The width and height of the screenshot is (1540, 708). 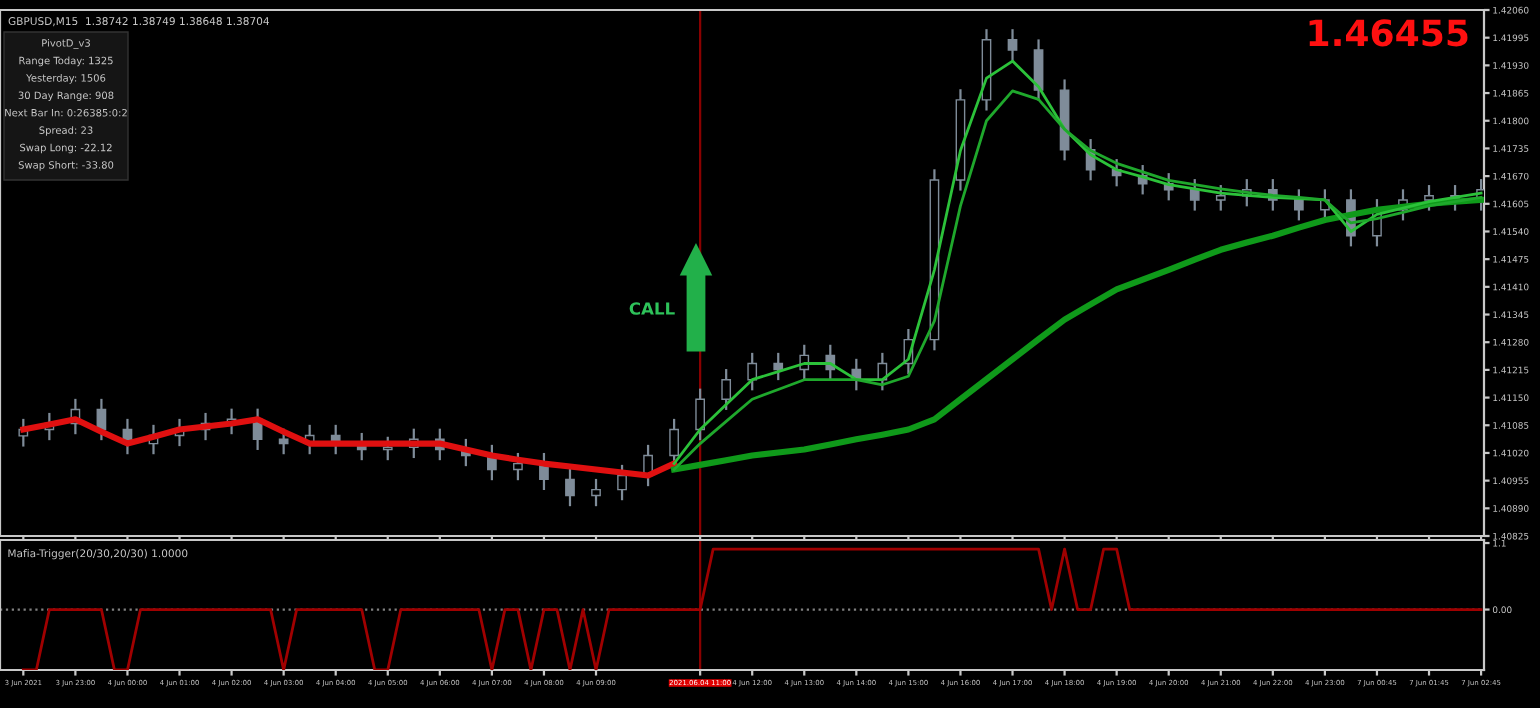 I want to click on annotation: 1.46455, so click(x=1388, y=33).